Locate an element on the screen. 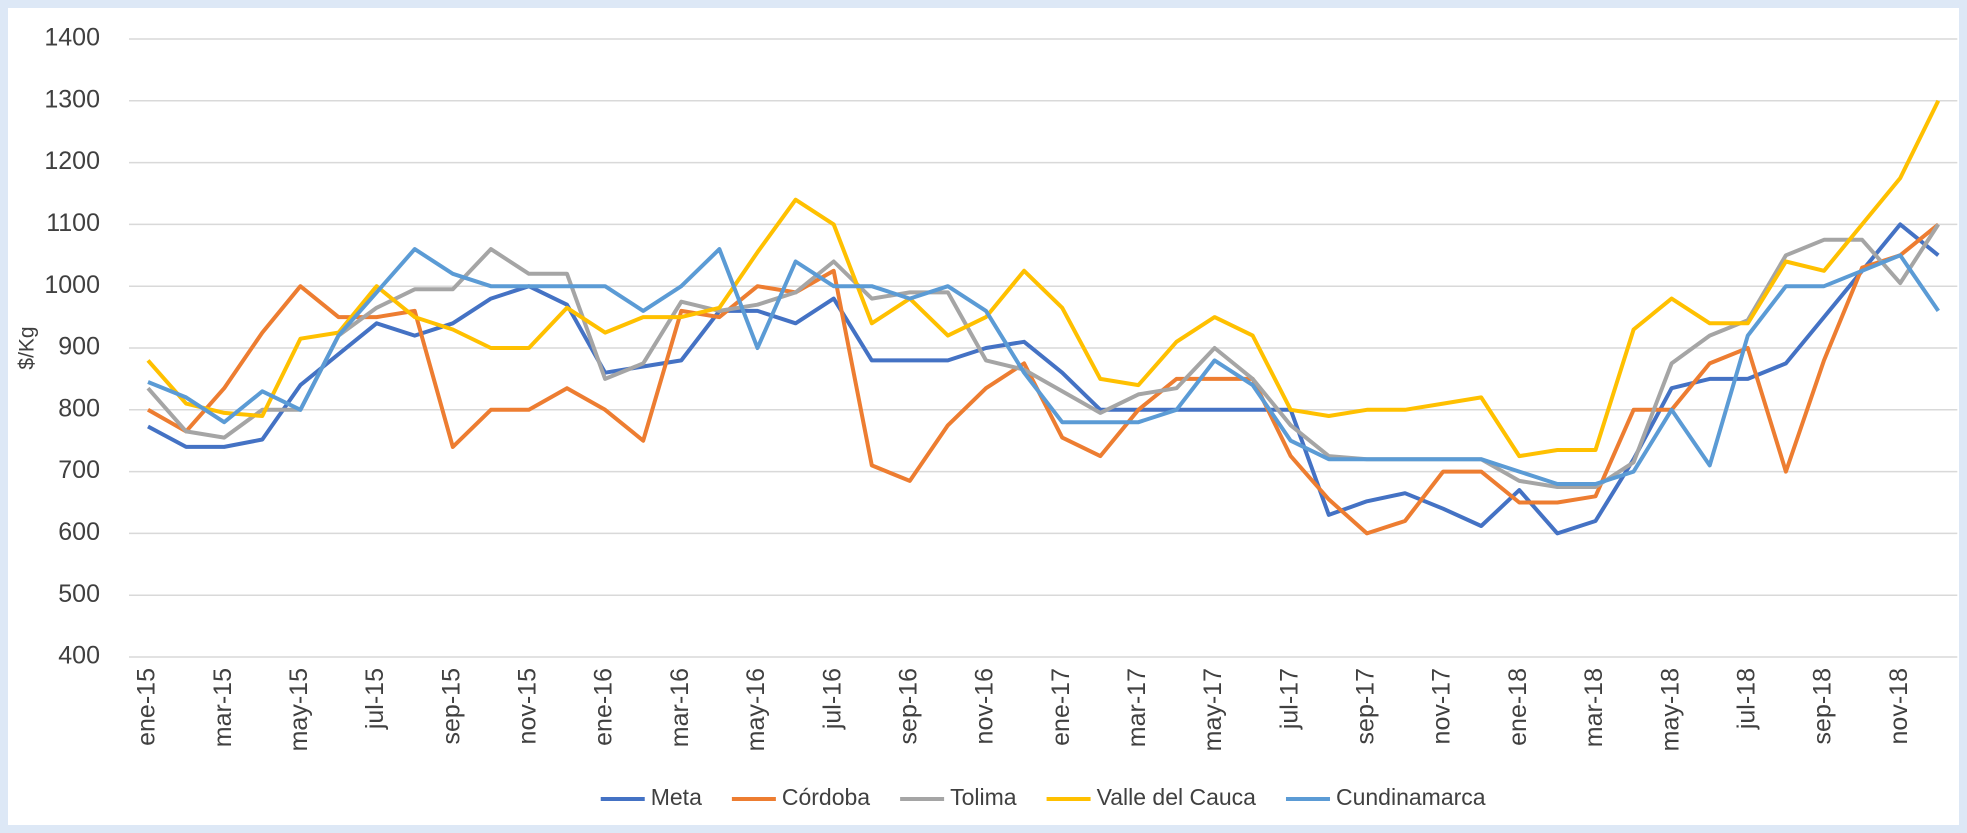  y-tick-label: 400 is located at coordinates (79, 656).